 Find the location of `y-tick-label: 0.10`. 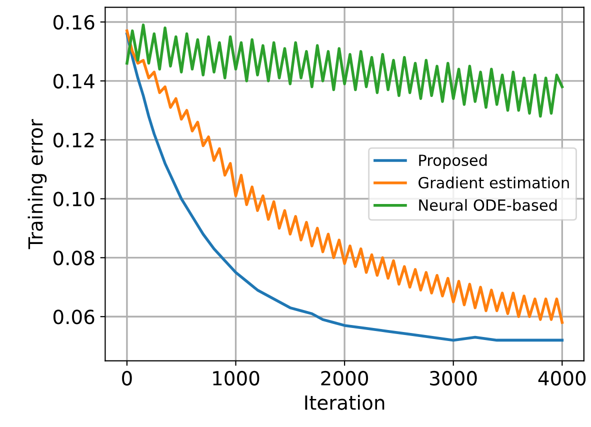

y-tick-label: 0.10 is located at coordinates (73, 199).